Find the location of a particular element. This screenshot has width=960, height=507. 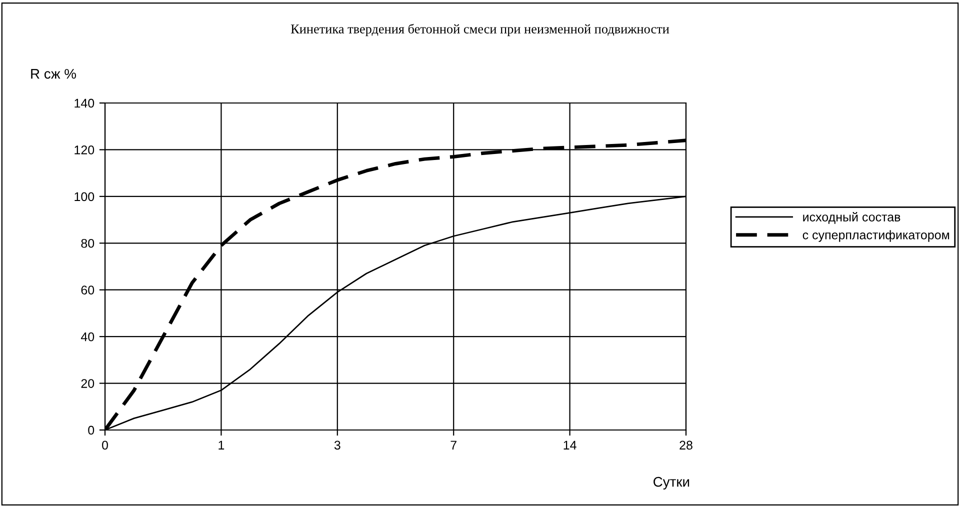

y-tick-label: 0 is located at coordinates (91, 430).